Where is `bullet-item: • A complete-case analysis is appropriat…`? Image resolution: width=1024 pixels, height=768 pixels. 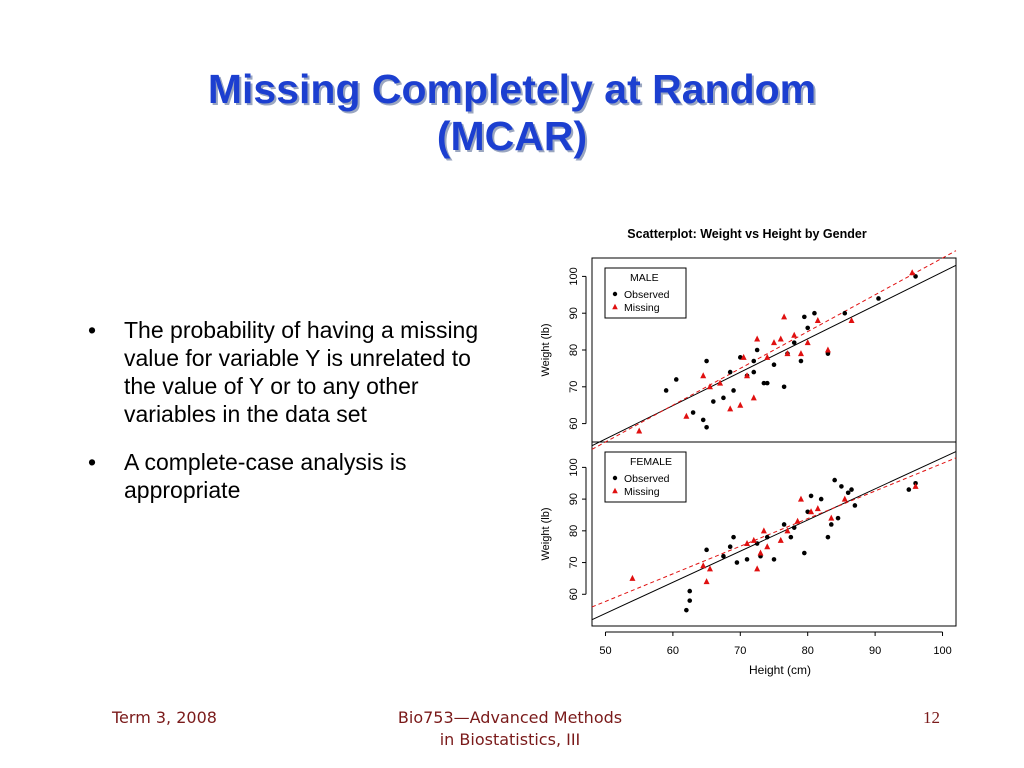
bullet-item: • A complete-case analysis is appropriat… is located at coordinates (293, 476).